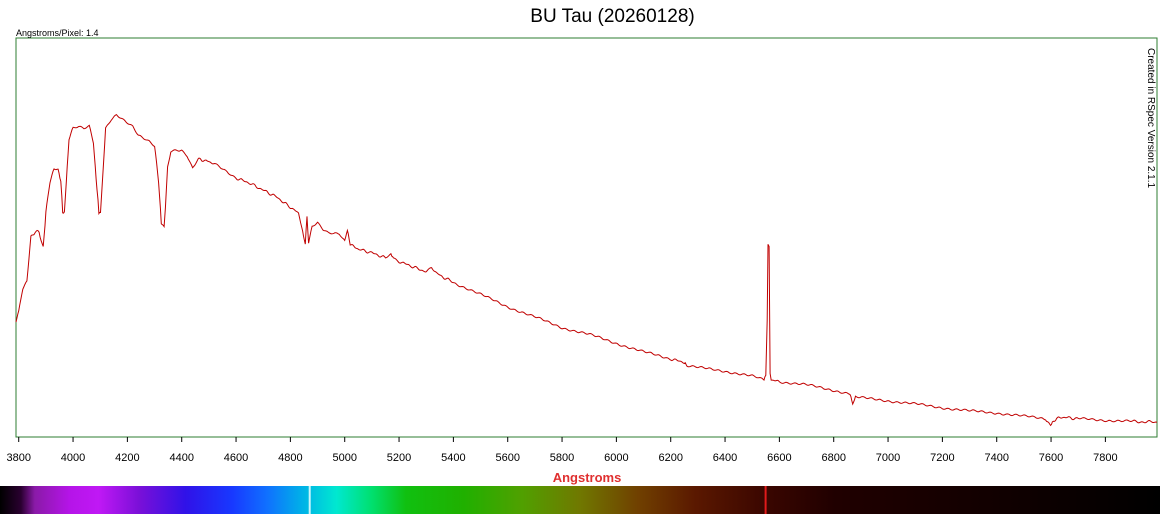  What do you see at coordinates (344, 458) in the screenshot?
I see `x-tick-label: 5000` at bounding box center [344, 458].